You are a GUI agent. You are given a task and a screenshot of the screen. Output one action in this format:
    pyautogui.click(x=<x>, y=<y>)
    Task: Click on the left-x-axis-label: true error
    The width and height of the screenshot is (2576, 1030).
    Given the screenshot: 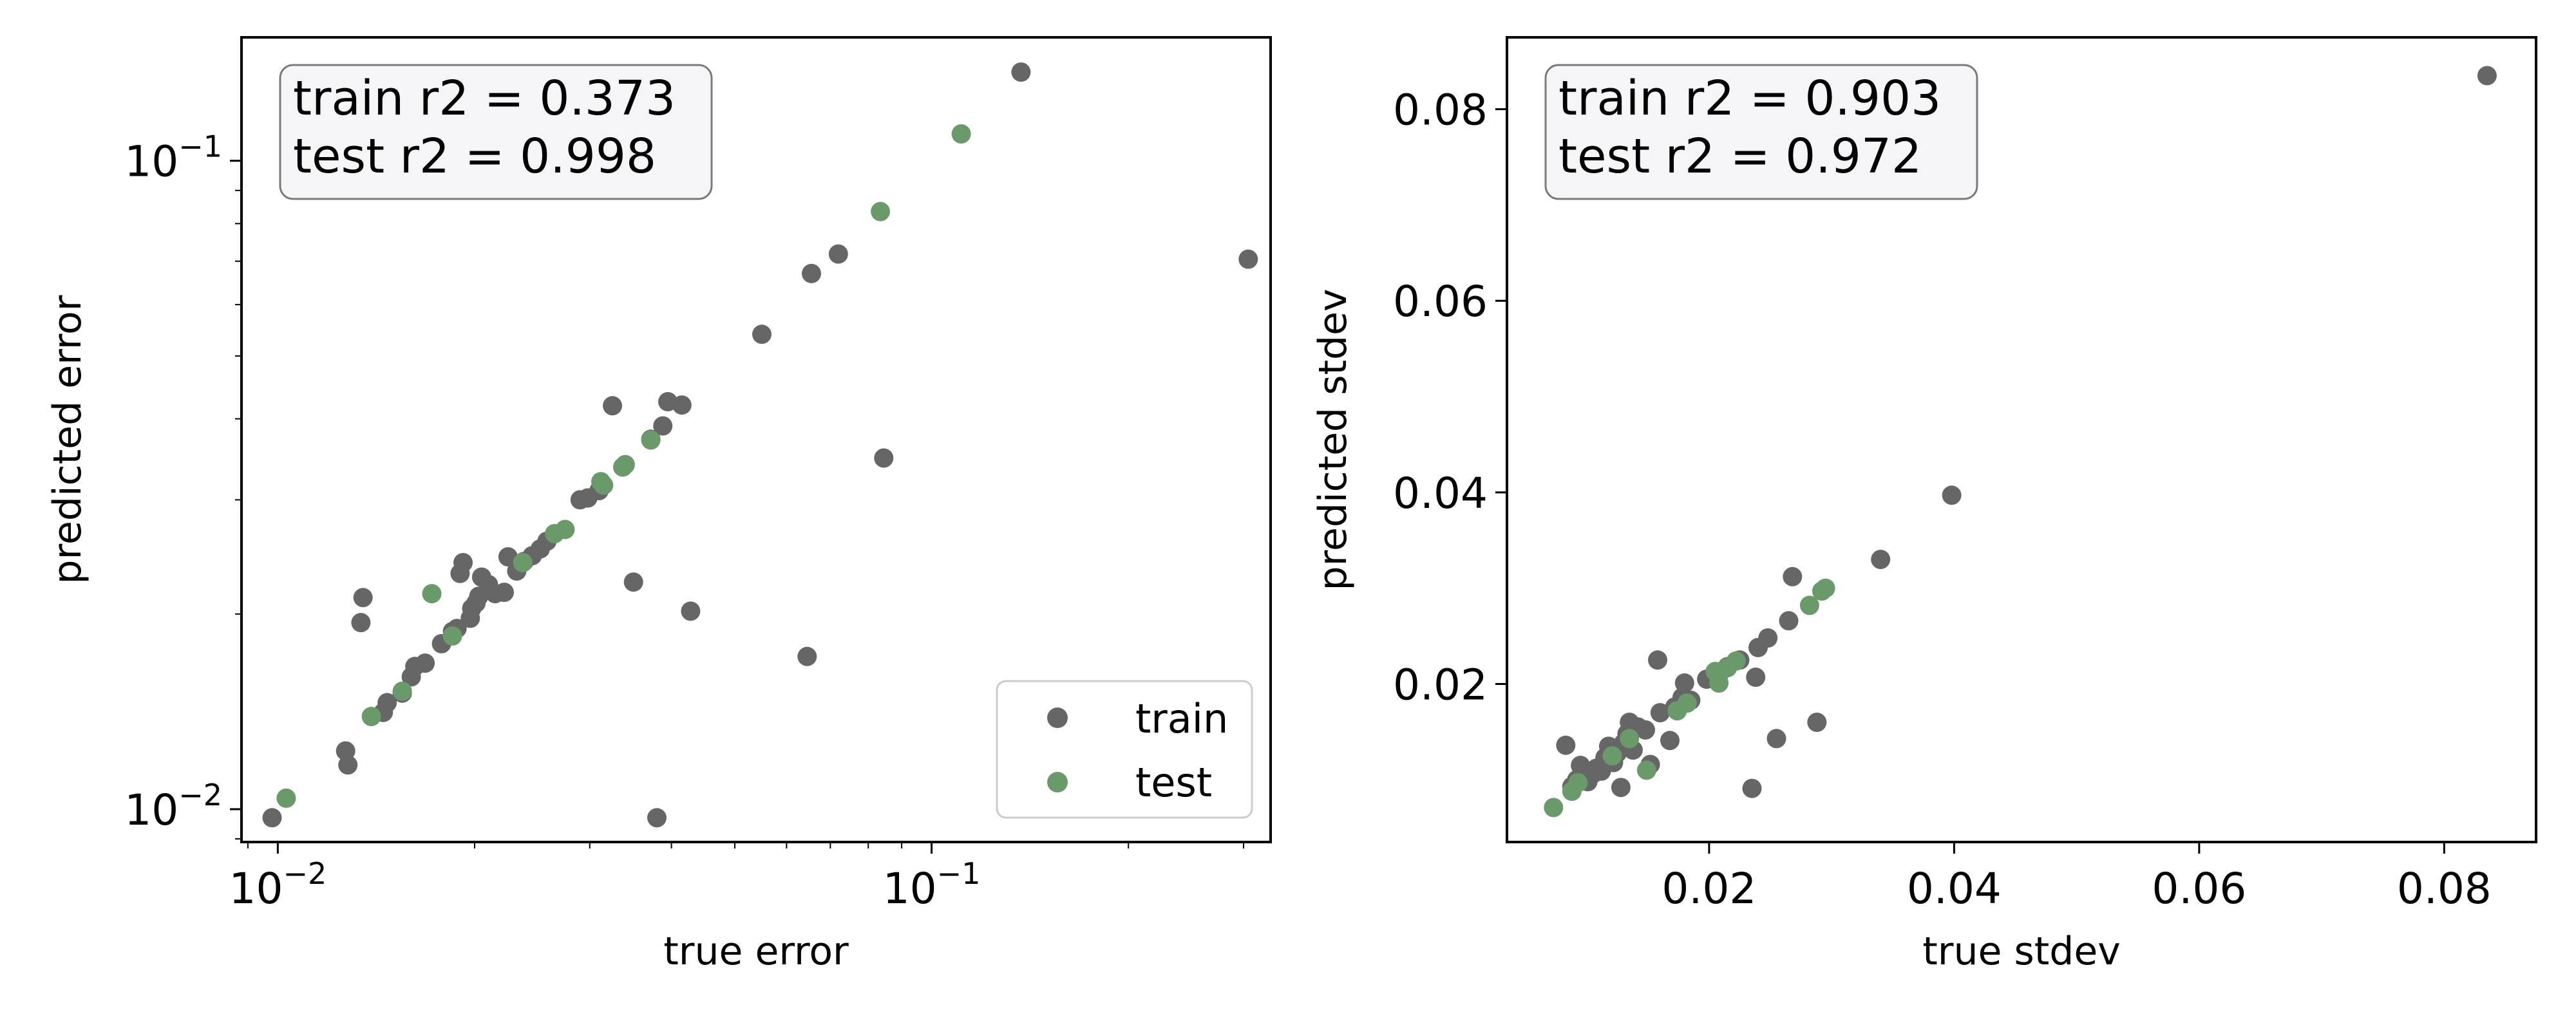 What is the action you would take?
    pyautogui.click(x=756, y=952)
    